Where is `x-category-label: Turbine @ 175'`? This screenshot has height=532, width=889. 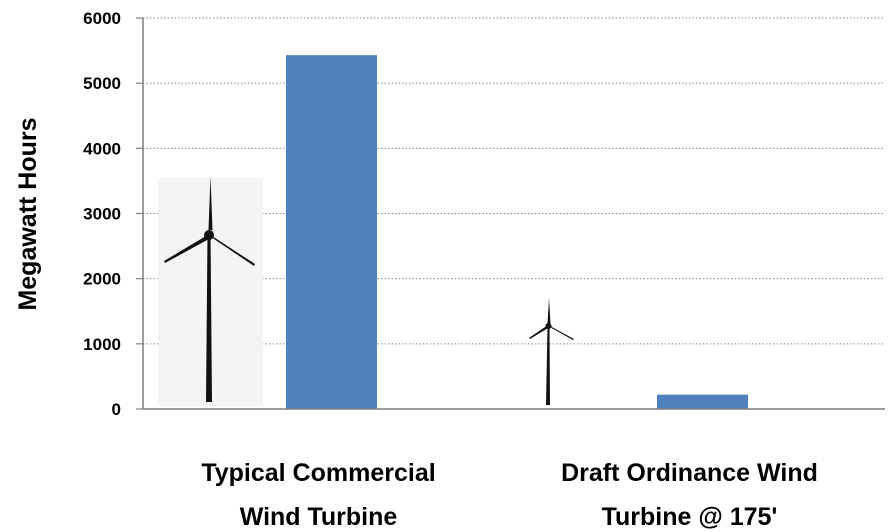 x-category-label: Turbine @ 175' is located at coordinates (690, 517).